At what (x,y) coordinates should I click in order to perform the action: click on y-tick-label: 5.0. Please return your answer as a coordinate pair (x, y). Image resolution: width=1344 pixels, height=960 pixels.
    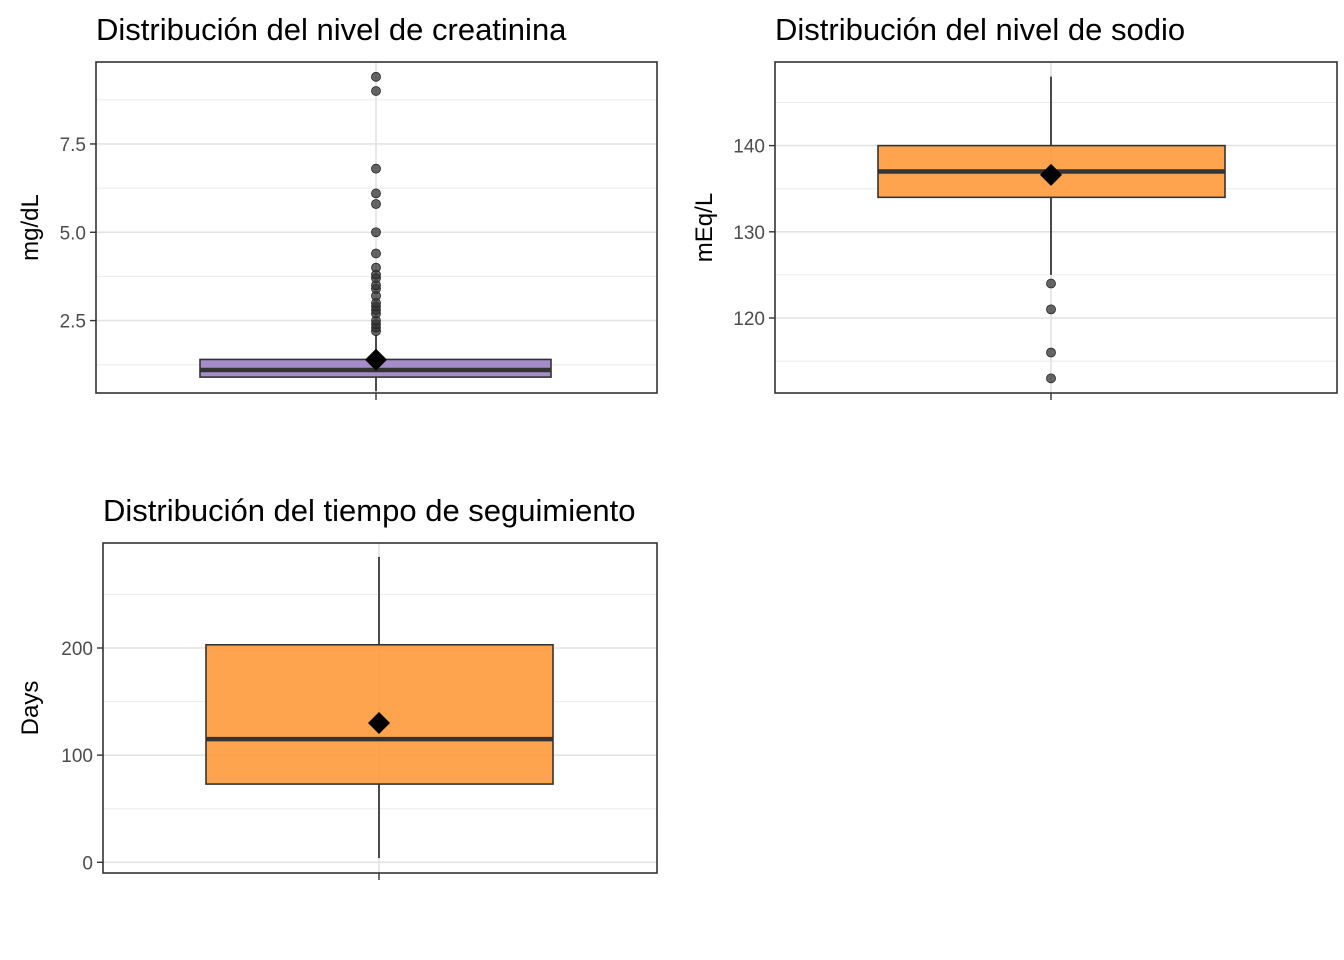
    Looking at the image, I should click on (73, 233).